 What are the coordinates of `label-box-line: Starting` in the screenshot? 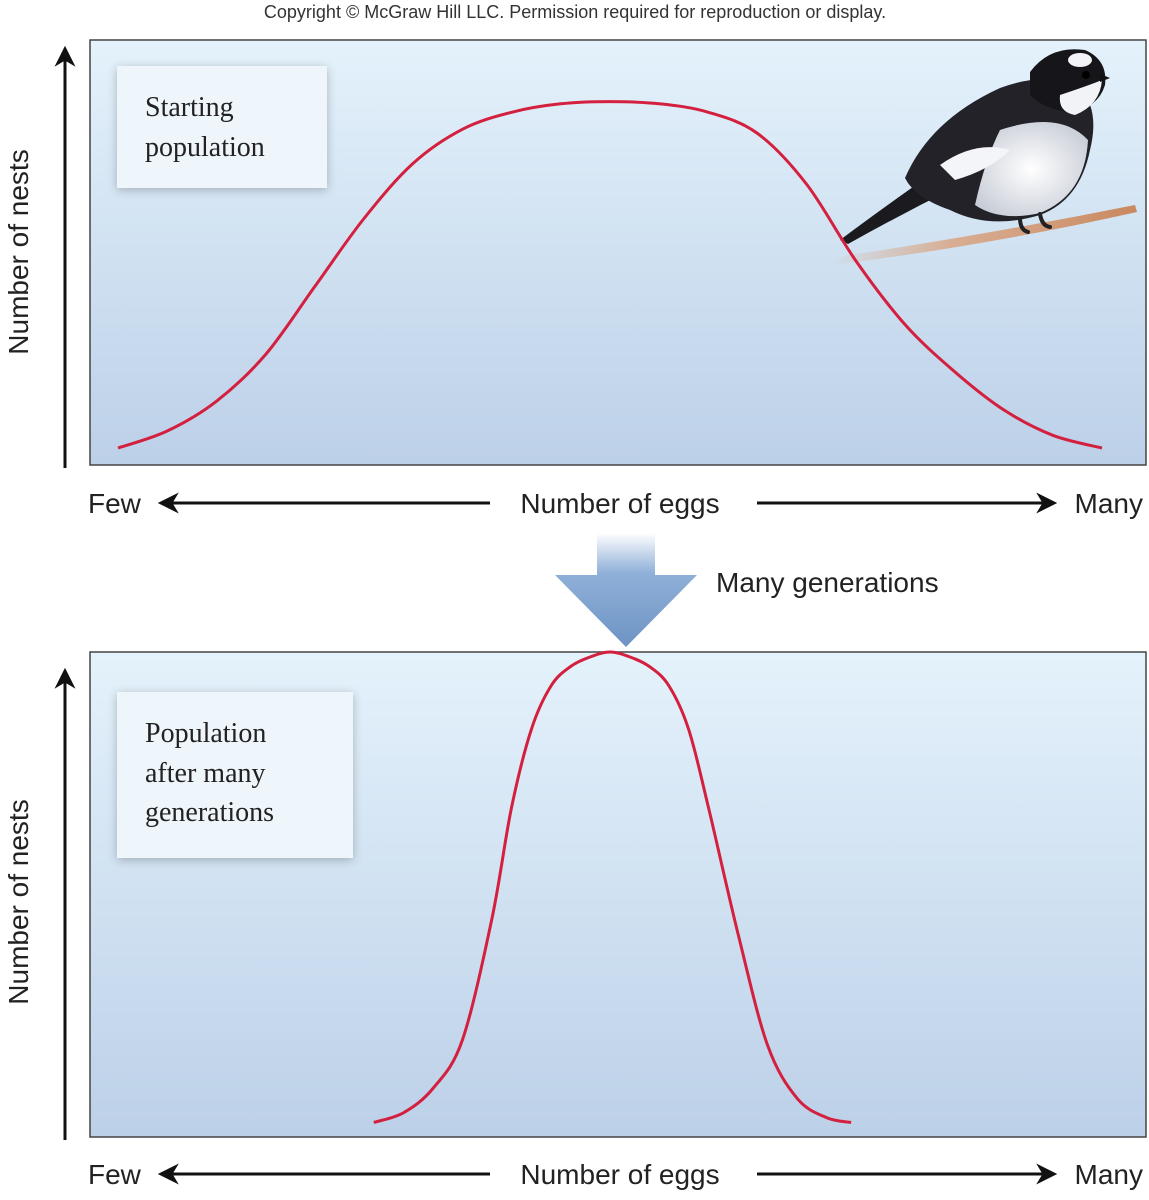 It's located at (189, 107).